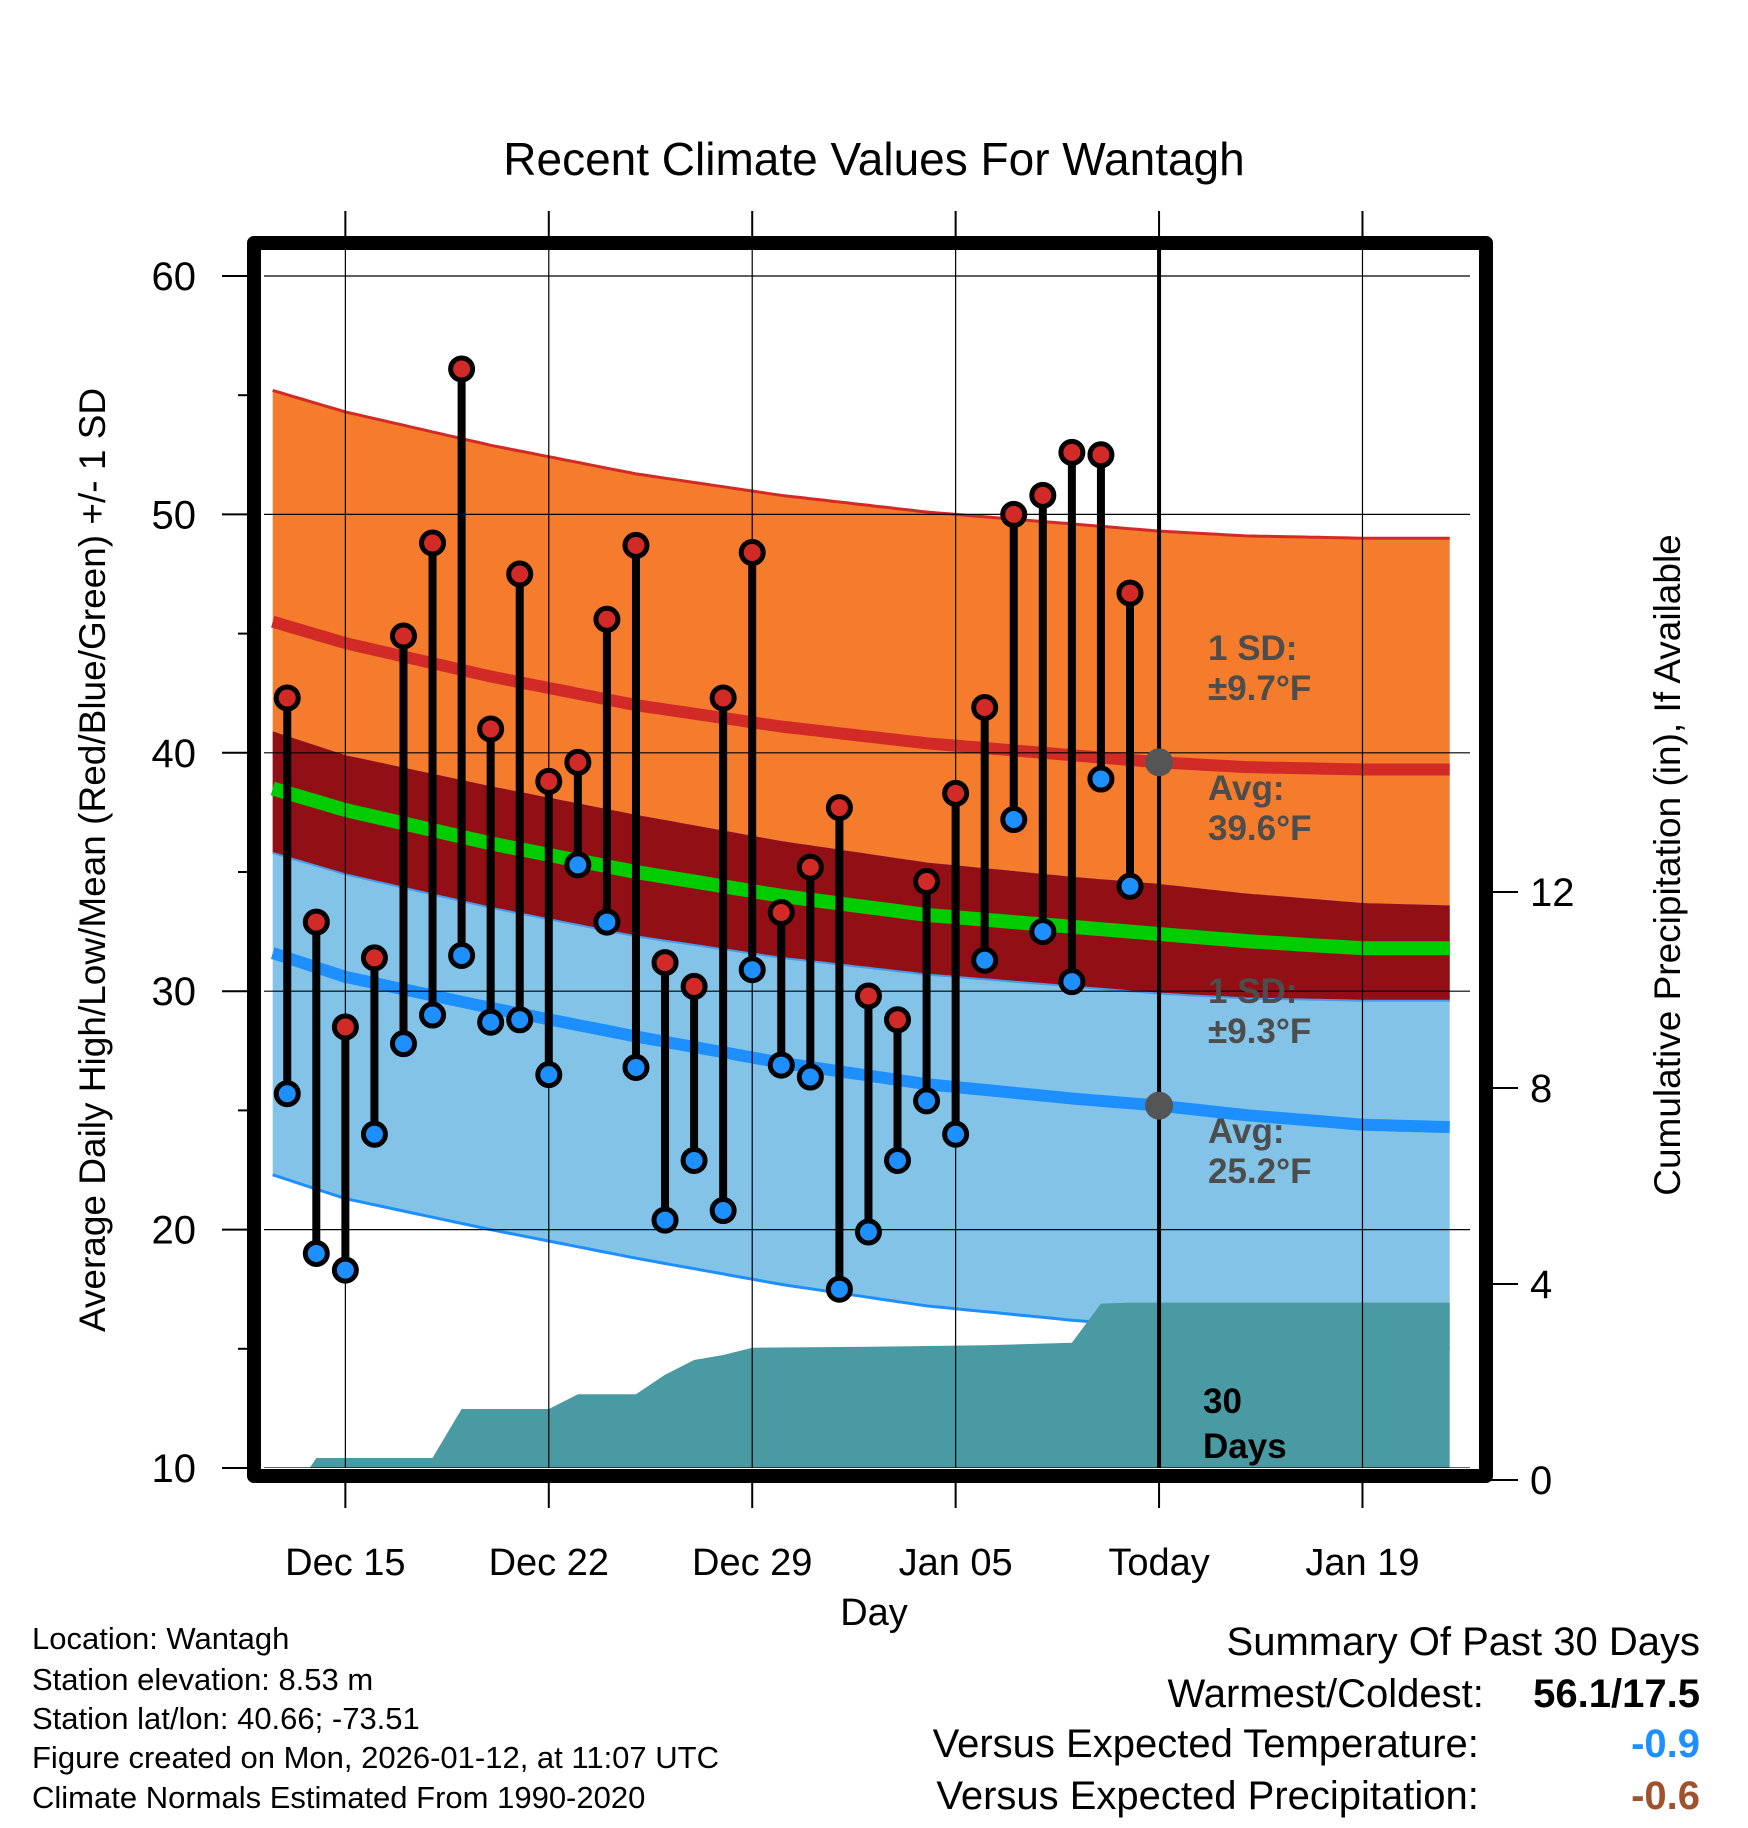  What do you see at coordinates (1222, 1401) in the screenshot?
I see `days-count: 30` at bounding box center [1222, 1401].